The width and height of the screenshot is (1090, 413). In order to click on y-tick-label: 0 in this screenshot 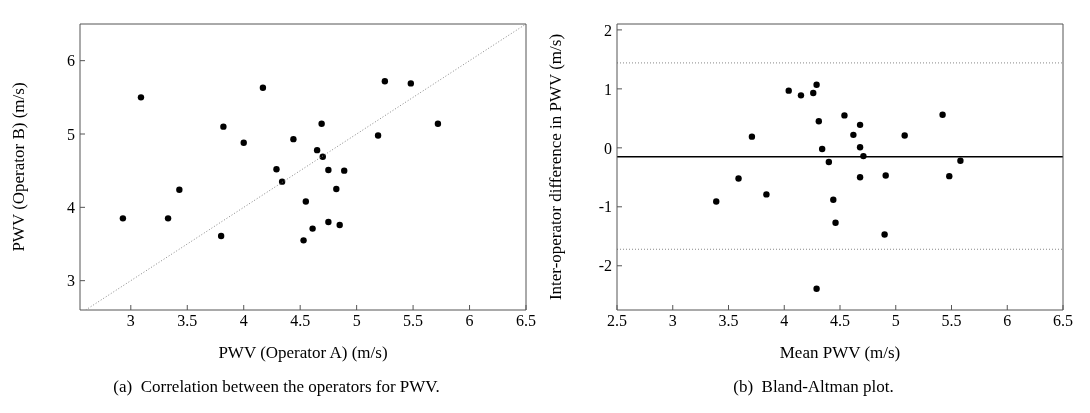, I will do `click(608, 148)`.